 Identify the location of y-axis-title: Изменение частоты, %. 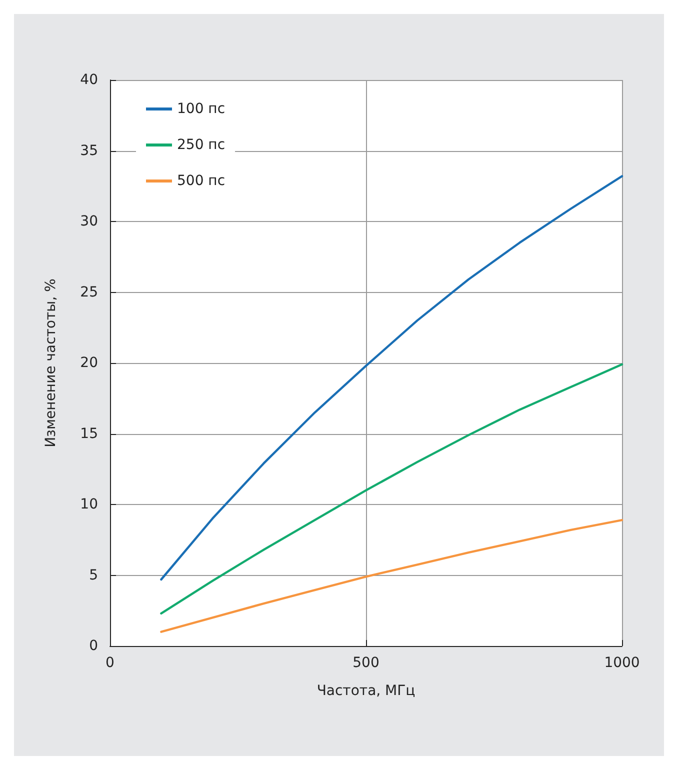
(51, 363).